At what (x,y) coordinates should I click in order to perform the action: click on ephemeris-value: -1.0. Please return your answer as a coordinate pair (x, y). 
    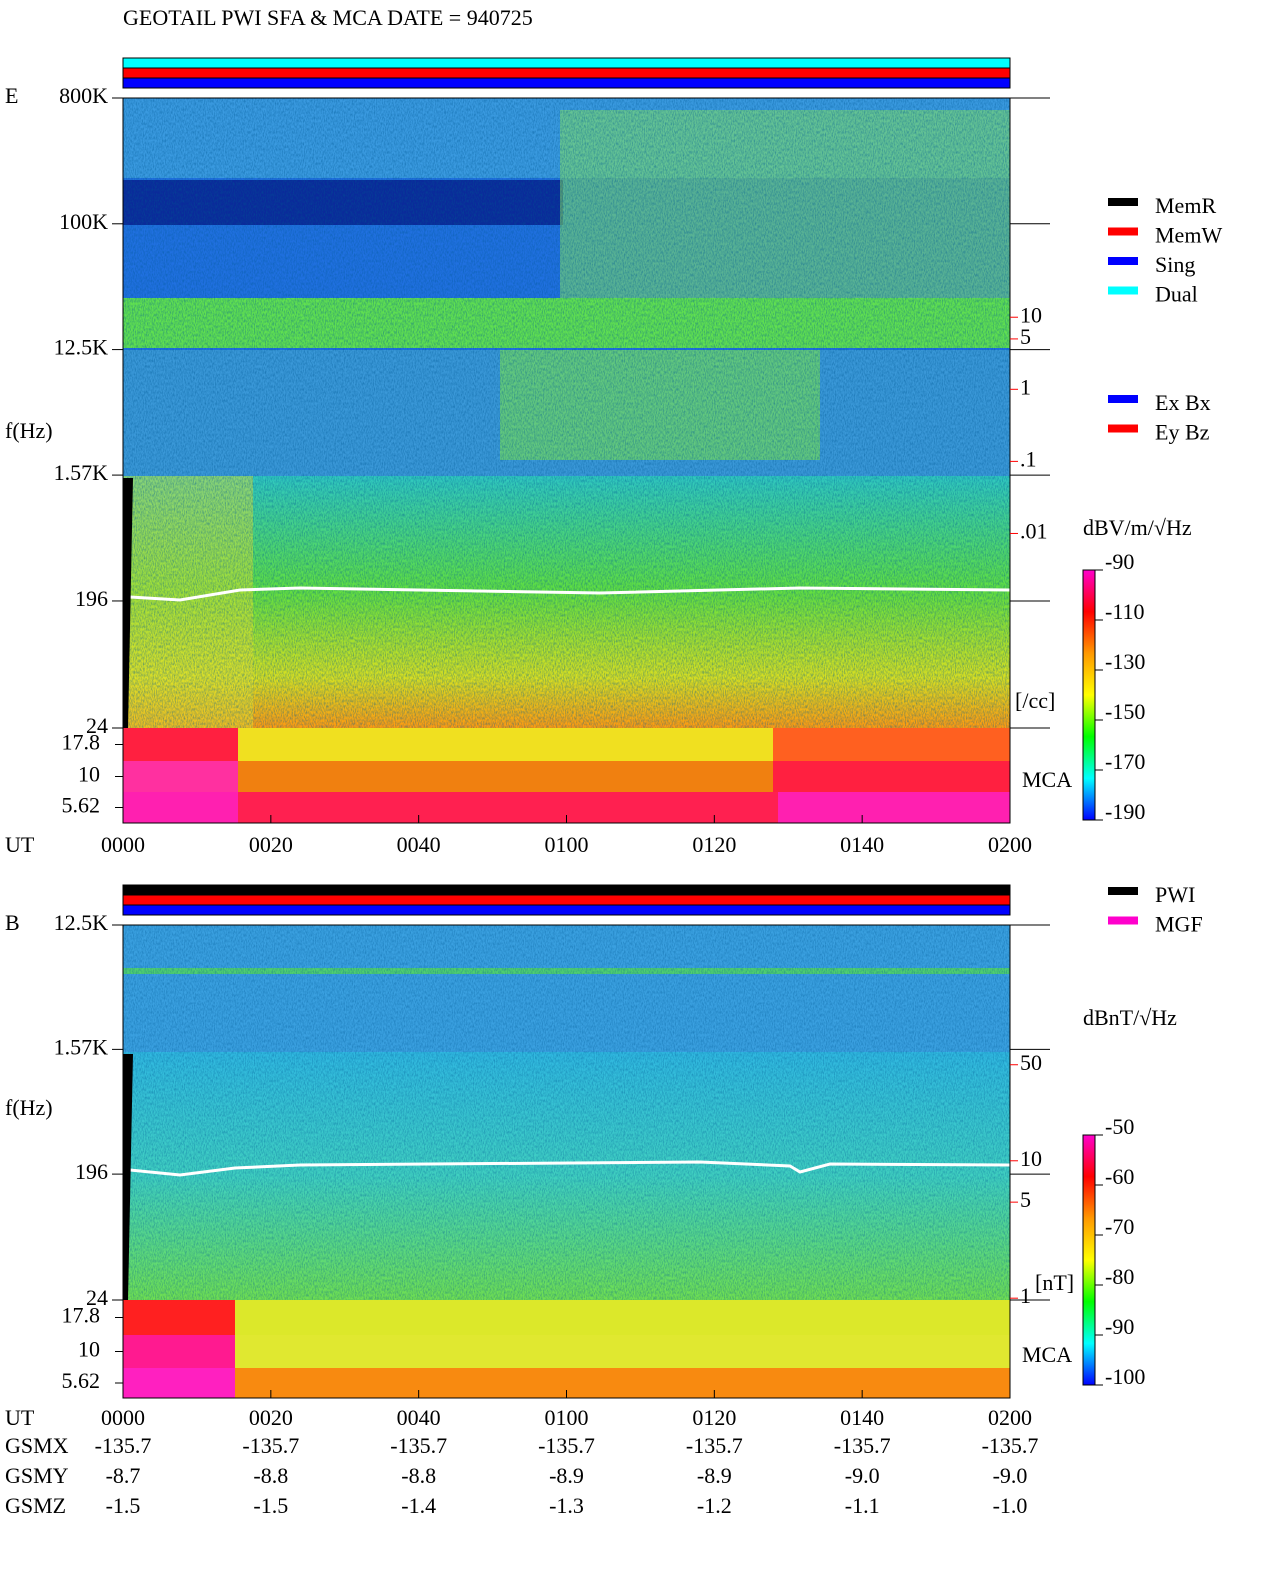
    Looking at the image, I should click on (1010, 1505).